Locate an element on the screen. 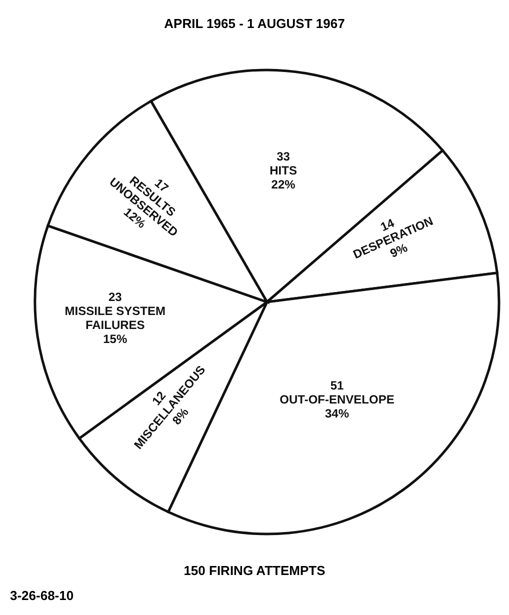  text: 22% is located at coordinates (283, 184).